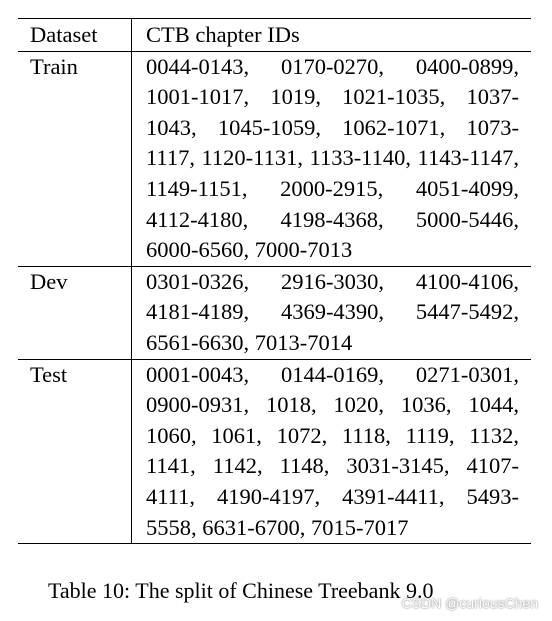 The width and height of the screenshot is (552, 621). What do you see at coordinates (75, 35) in the screenshot?
I see `header-dataset: Dataset` at bounding box center [75, 35].